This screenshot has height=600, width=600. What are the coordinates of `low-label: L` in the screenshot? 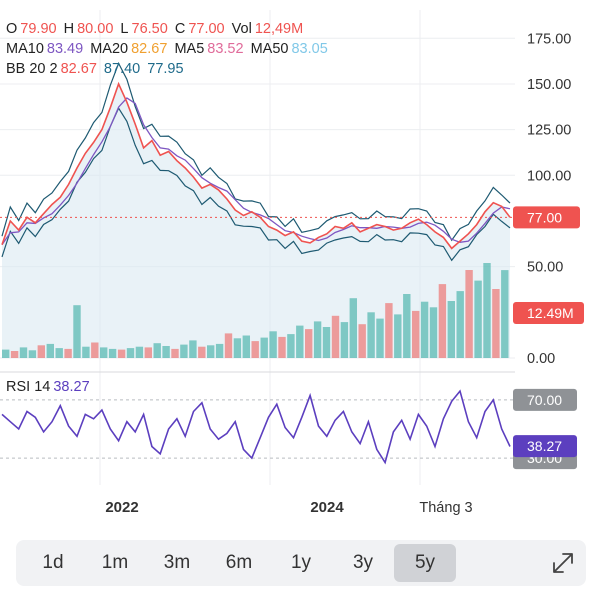 It's located at (124, 29).